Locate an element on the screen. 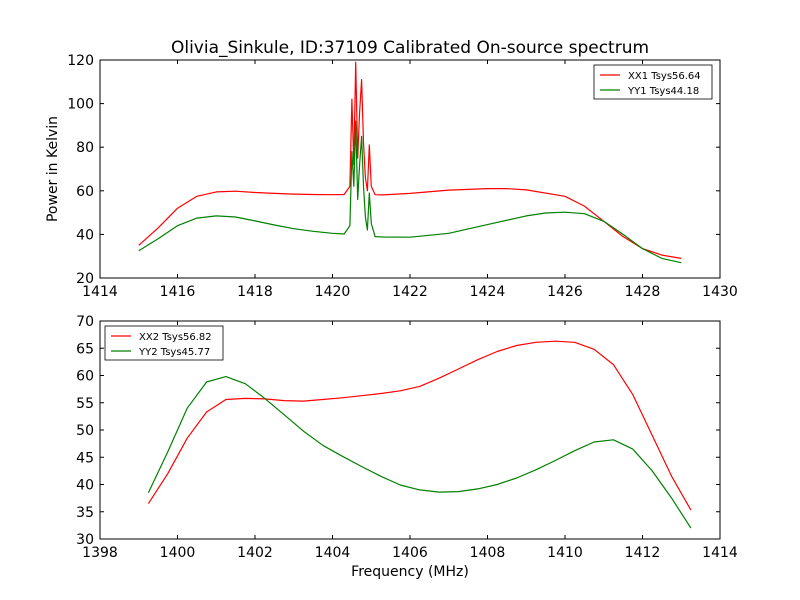 This screenshot has height=600, width=800. x-tick-label: 1418 is located at coordinates (255, 292).